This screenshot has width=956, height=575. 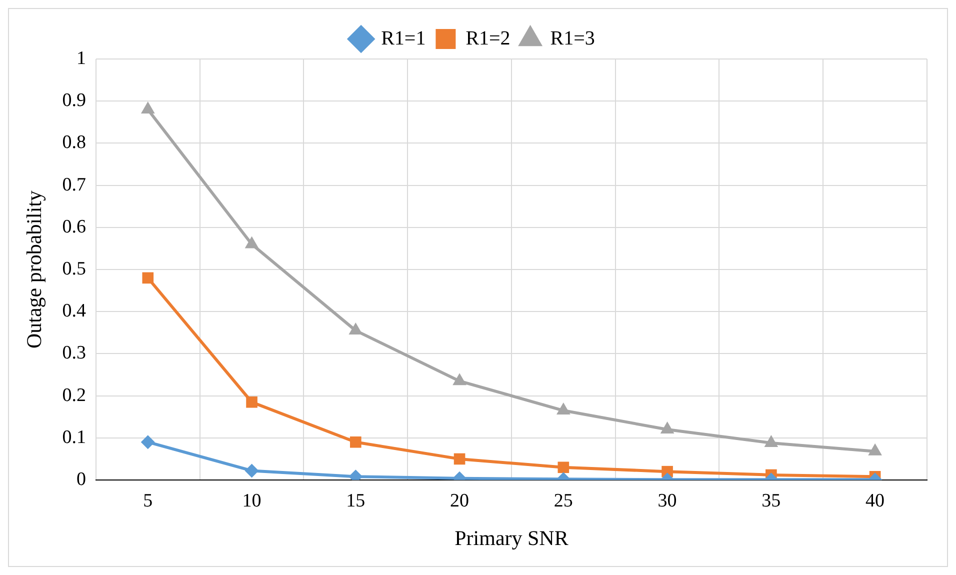 What do you see at coordinates (771, 501) in the screenshot?
I see `x-tick-label: 35` at bounding box center [771, 501].